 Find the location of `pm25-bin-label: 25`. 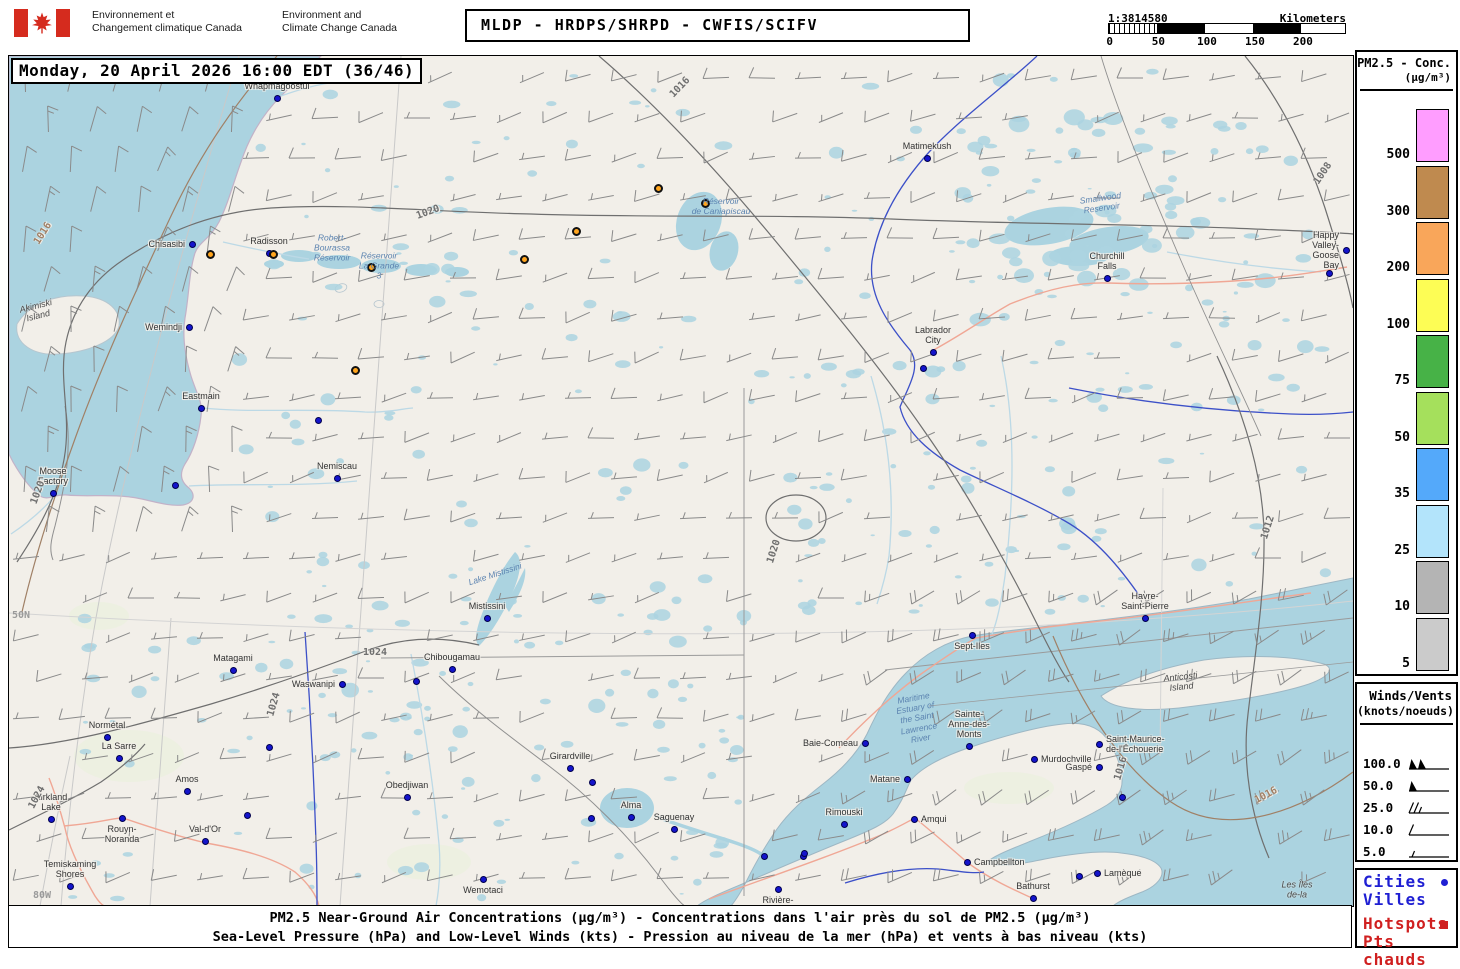

pm25-bin-label: 25 is located at coordinates (1402, 550).